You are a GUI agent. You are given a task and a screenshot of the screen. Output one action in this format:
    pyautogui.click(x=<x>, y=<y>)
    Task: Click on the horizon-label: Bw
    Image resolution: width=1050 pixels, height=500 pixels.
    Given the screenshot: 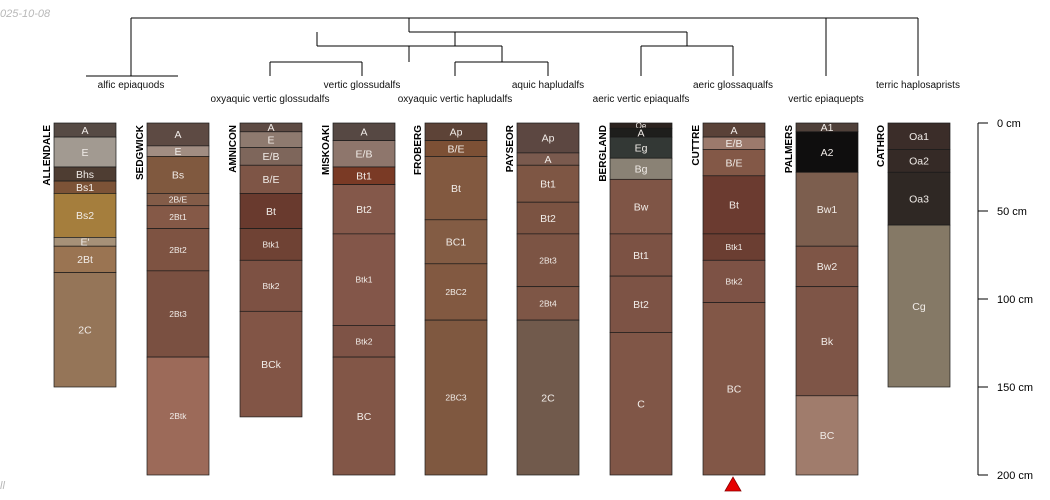 What is the action you would take?
    pyautogui.click(x=641, y=207)
    